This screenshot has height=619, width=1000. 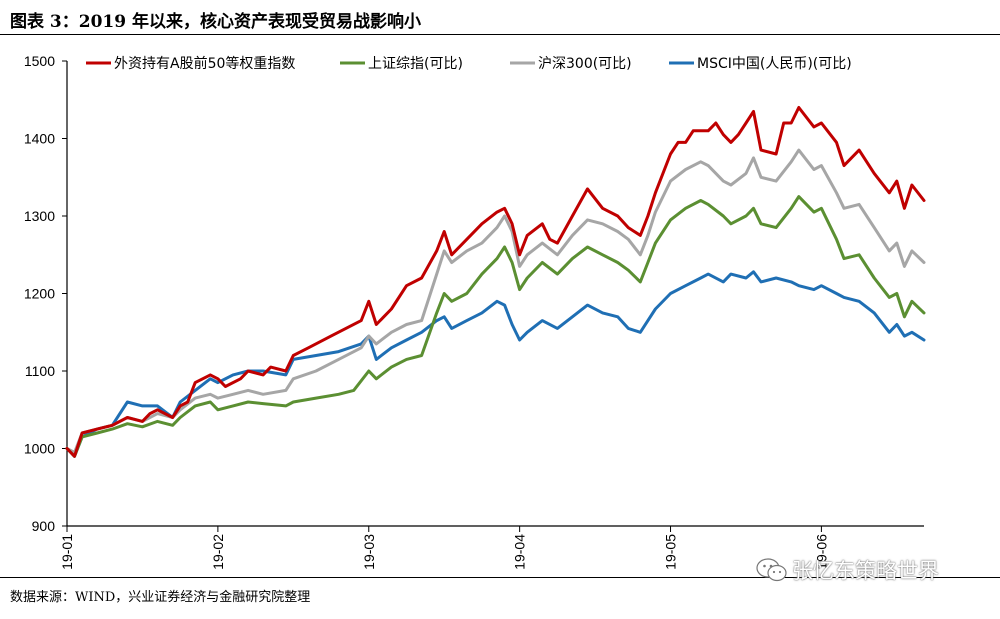 I want to click on figure-source: 数据来源：WIND，兴业证券经济与金融研究院整理, so click(x=160, y=597).